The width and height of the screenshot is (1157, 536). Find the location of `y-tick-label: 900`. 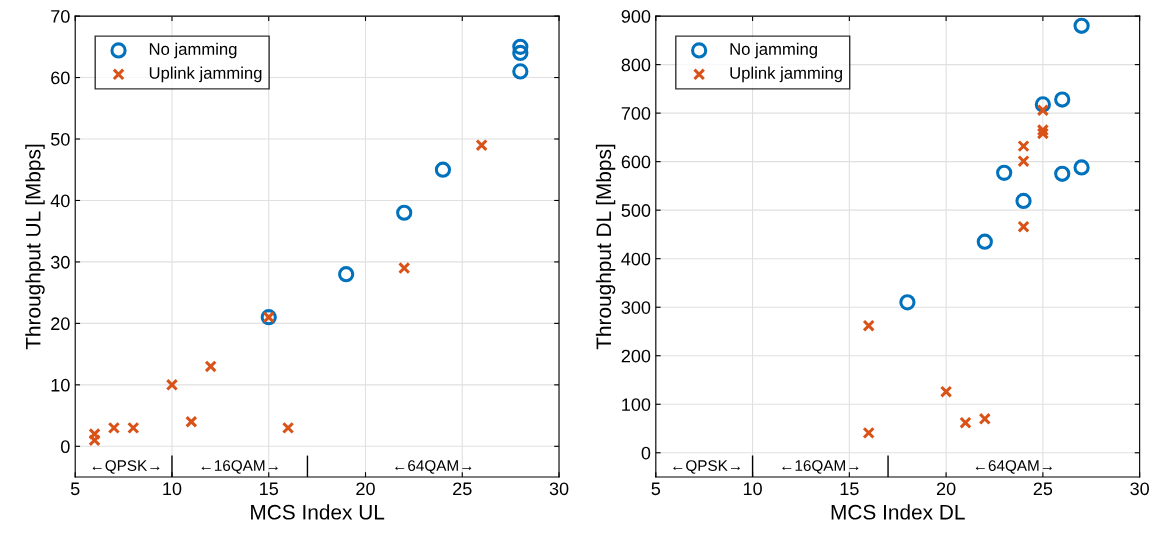

y-tick-label: 900 is located at coordinates (636, 16).